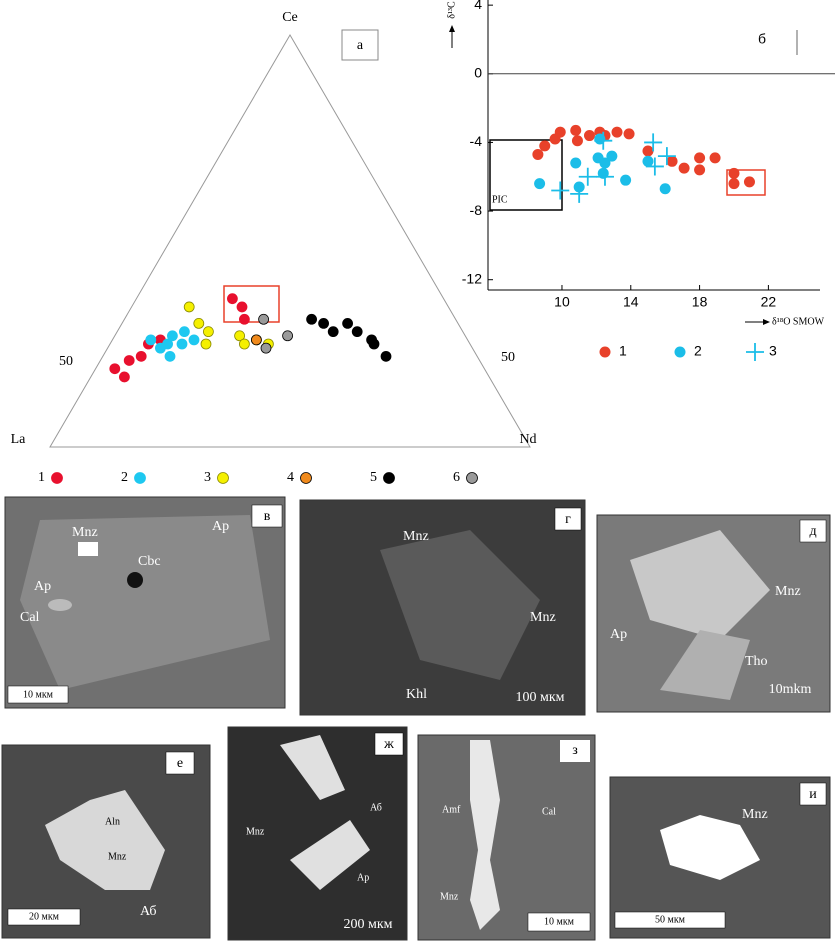 The height and width of the screenshot is (943, 838). I want to click on y-tick-label: 4, so click(478, 6).